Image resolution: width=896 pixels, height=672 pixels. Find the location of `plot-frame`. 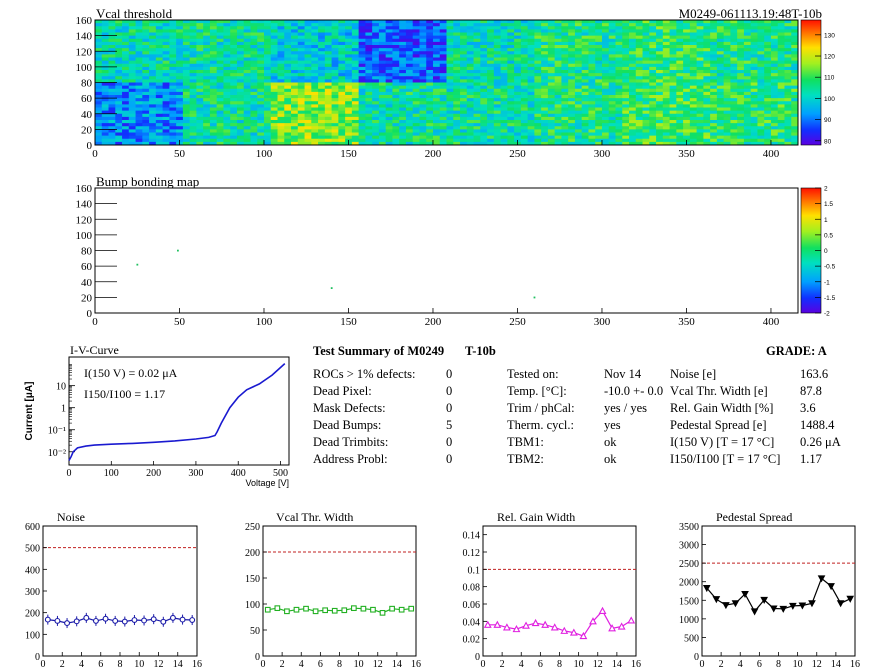

plot-frame is located at coordinates (778, 591).